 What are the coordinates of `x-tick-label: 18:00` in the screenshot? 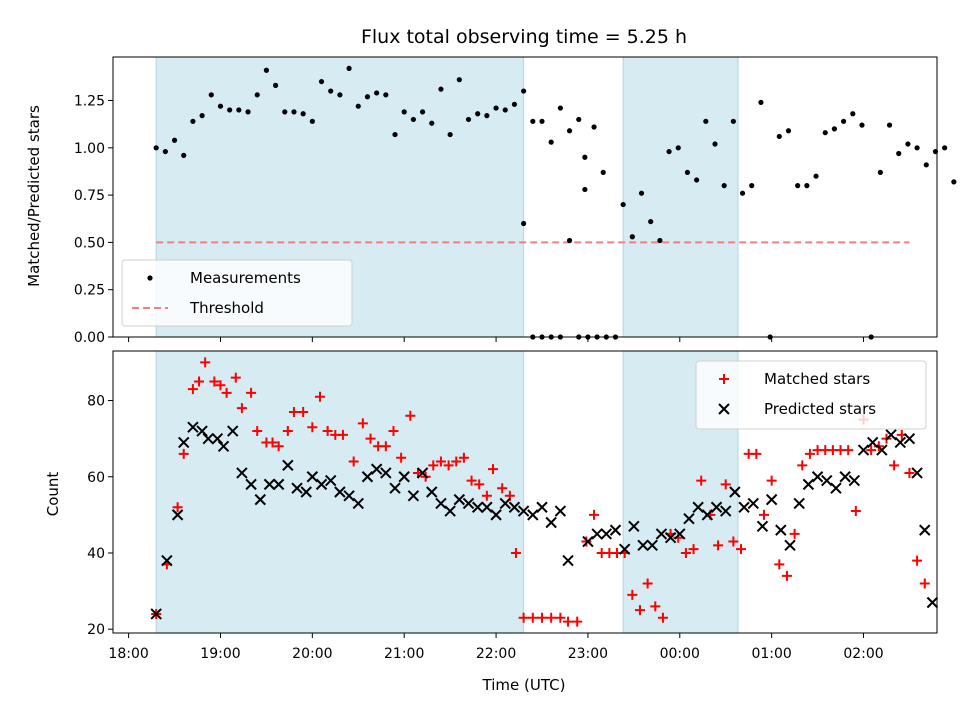 It's located at (128, 654).